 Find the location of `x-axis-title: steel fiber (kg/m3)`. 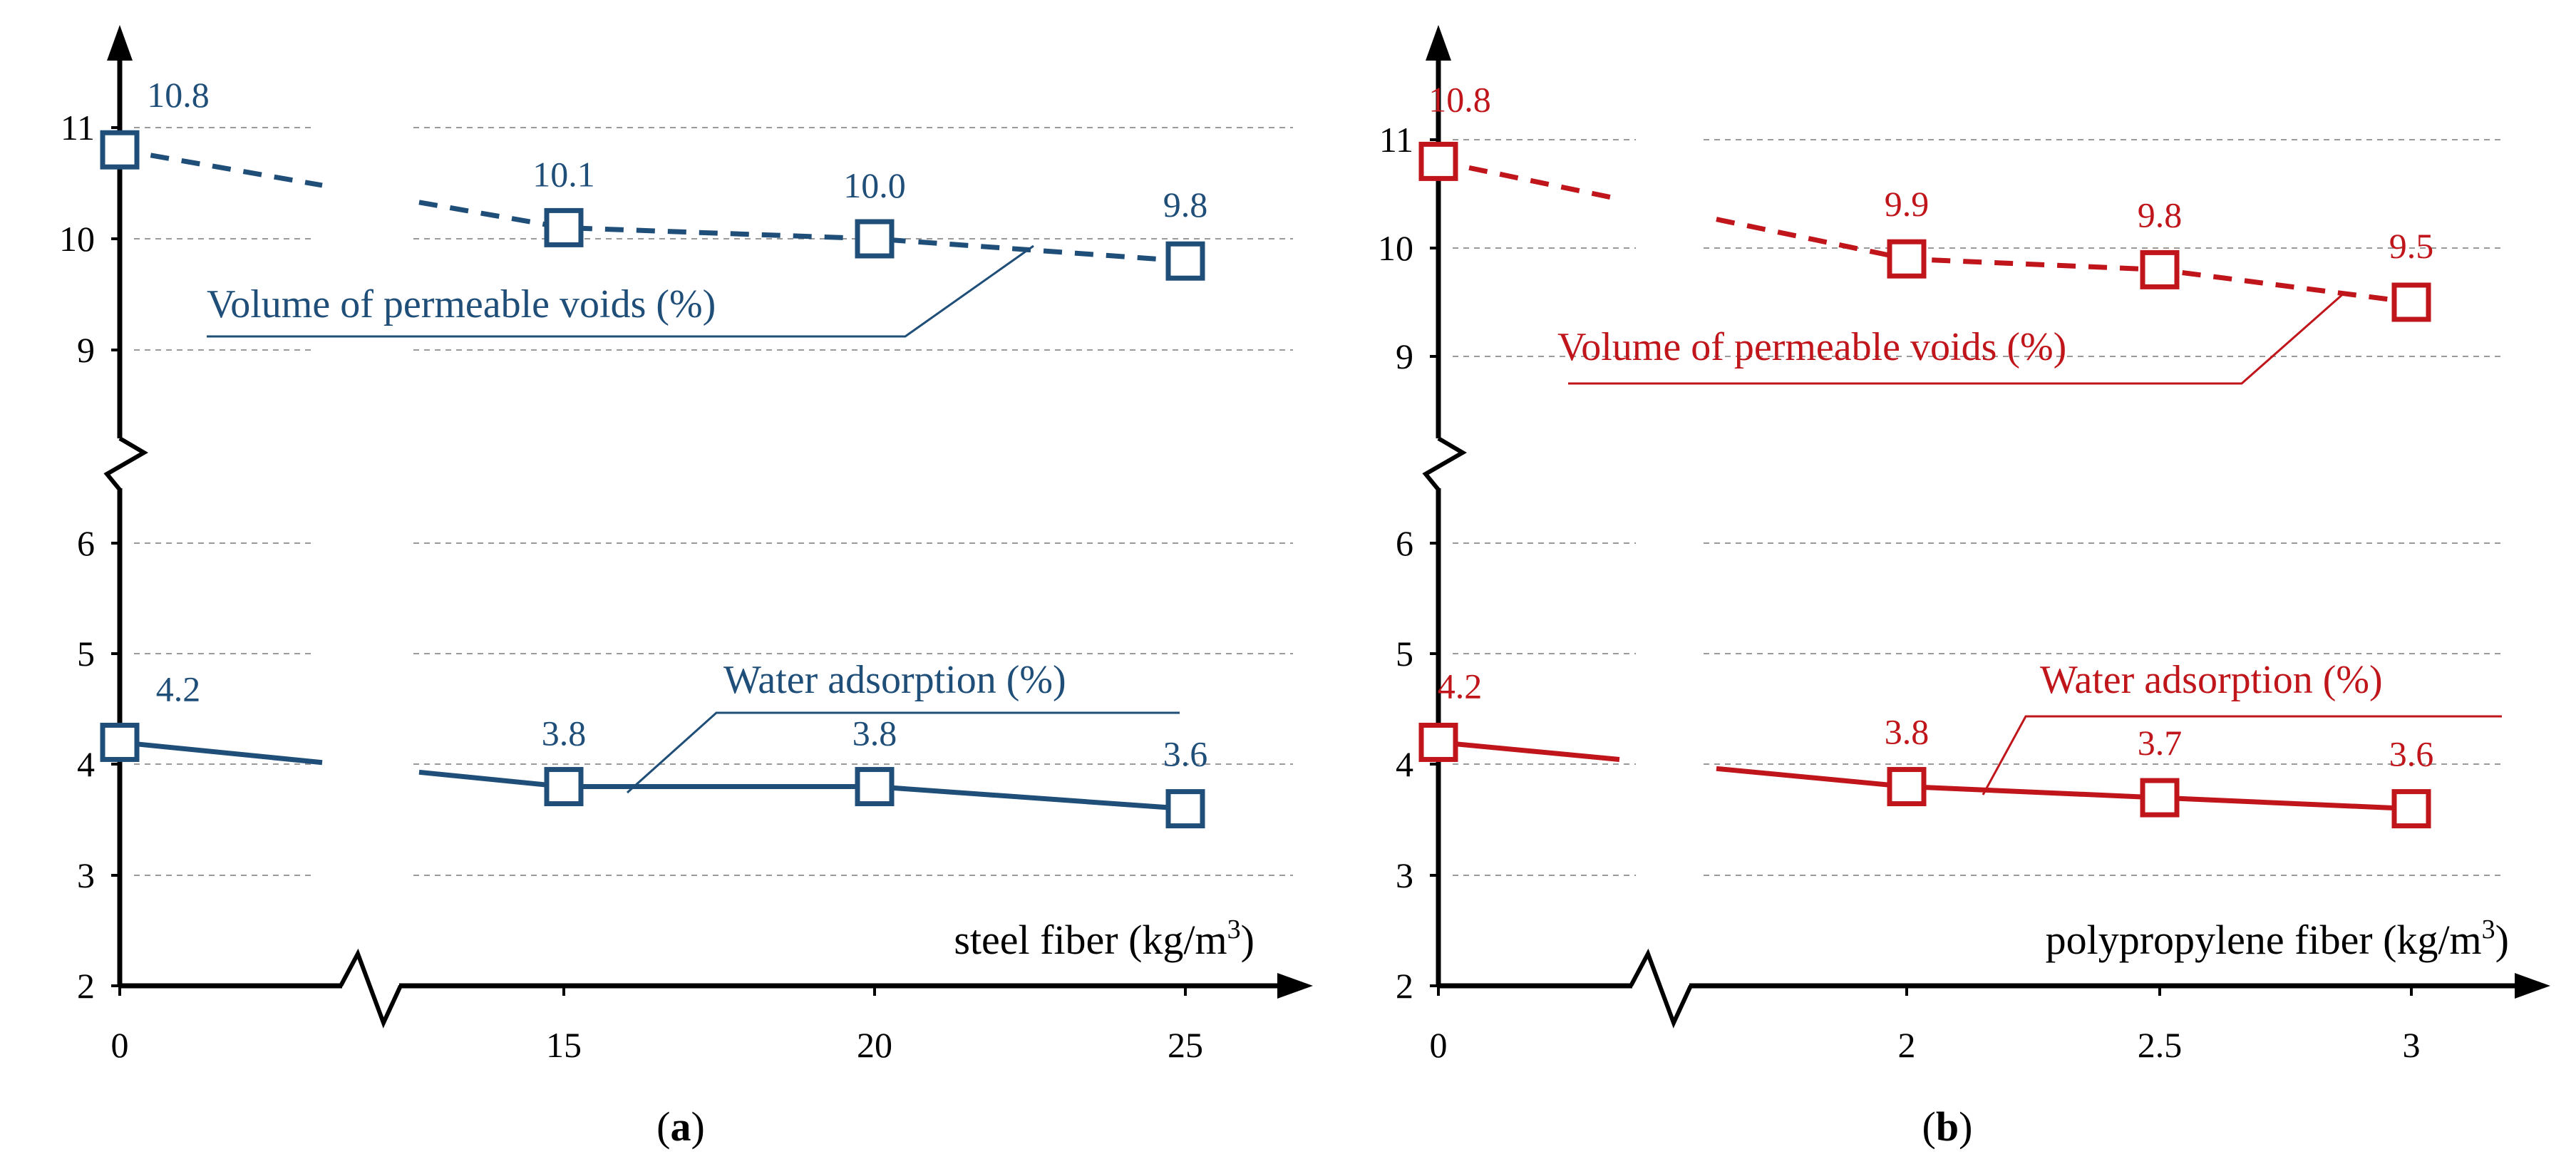

x-axis-title: steel fiber (kg/m3) is located at coordinates (1104, 939).